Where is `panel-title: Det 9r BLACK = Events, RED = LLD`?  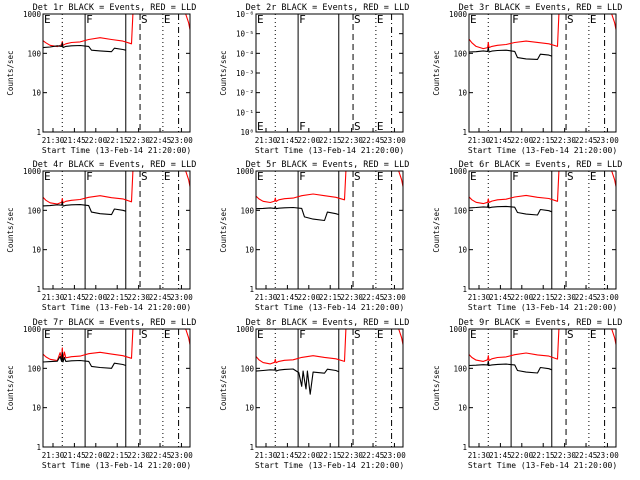
panel-title: Det 9r BLACK = Events, RED = LLD is located at coordinates (541, 323).